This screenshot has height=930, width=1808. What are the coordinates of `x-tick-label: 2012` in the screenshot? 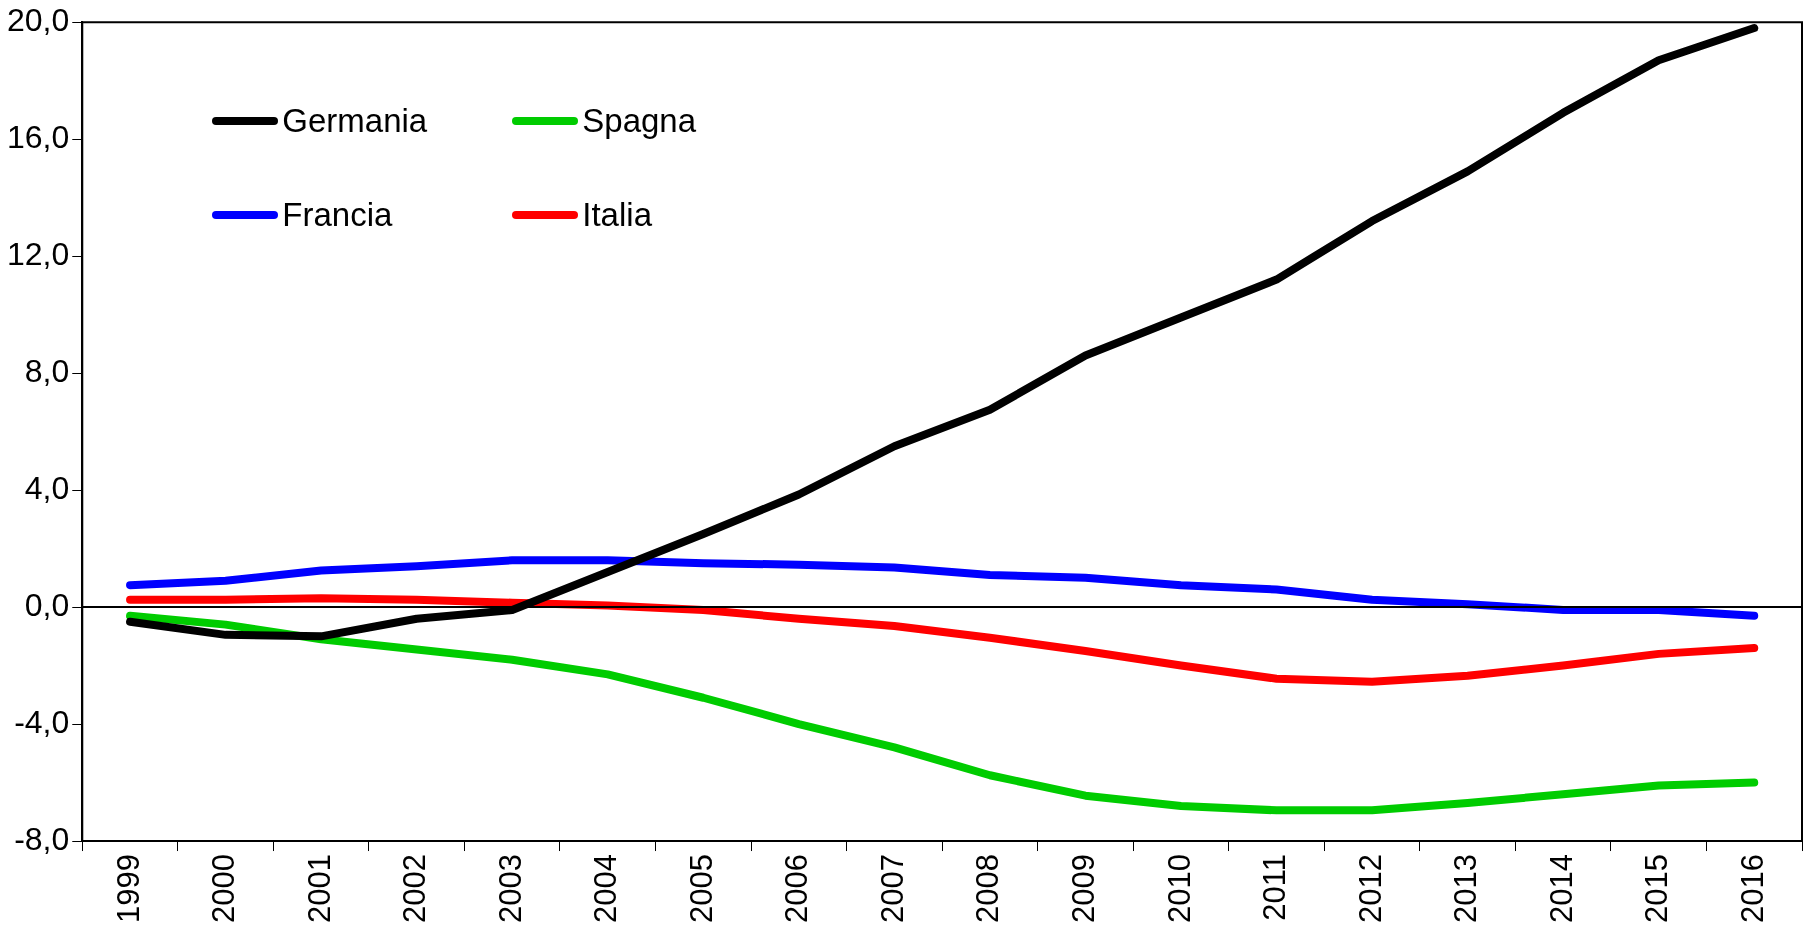 It's located at (1370, 889).